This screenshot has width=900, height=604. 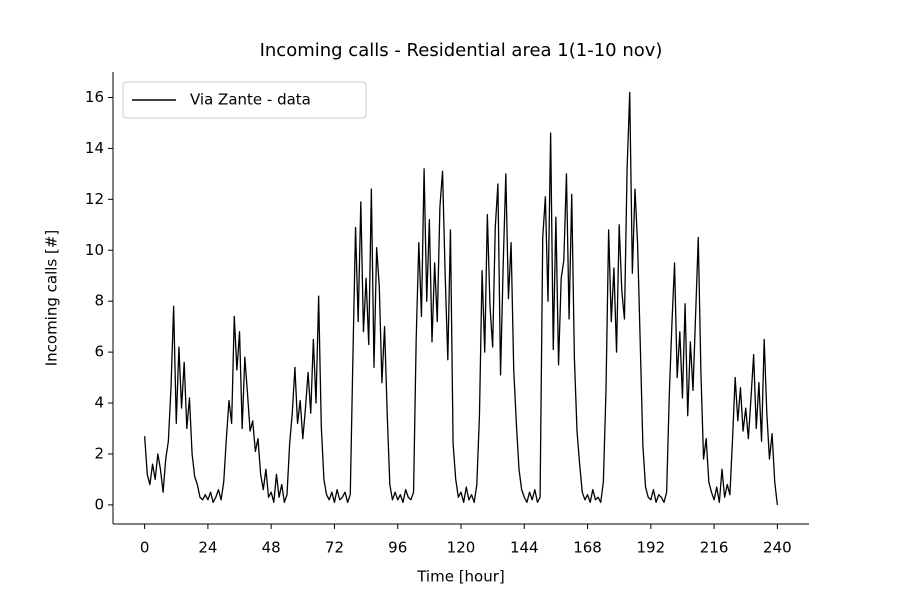 I want to click on legend-box, so click(x=244, y=100).